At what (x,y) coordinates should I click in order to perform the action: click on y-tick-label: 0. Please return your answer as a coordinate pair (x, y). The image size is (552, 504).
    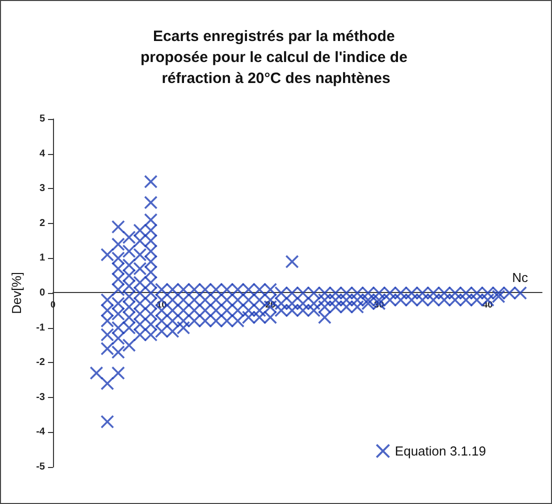
    Looking at the image, I should click on (42, 293).